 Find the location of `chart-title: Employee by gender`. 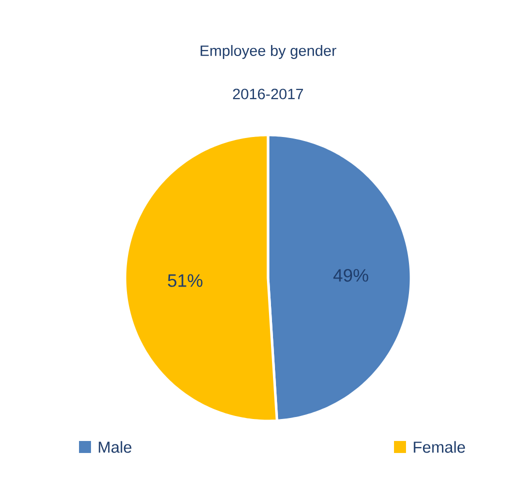

chart-title: Employee by gender is located at coordinates (268, 52).